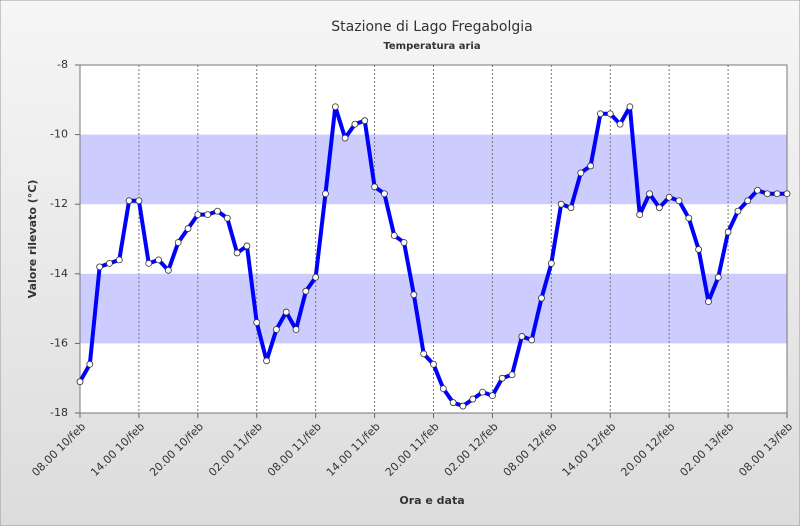 The width and height of the screenshot is (800, 526). I want to click on y-tick-label: -18, so click(59, 412).